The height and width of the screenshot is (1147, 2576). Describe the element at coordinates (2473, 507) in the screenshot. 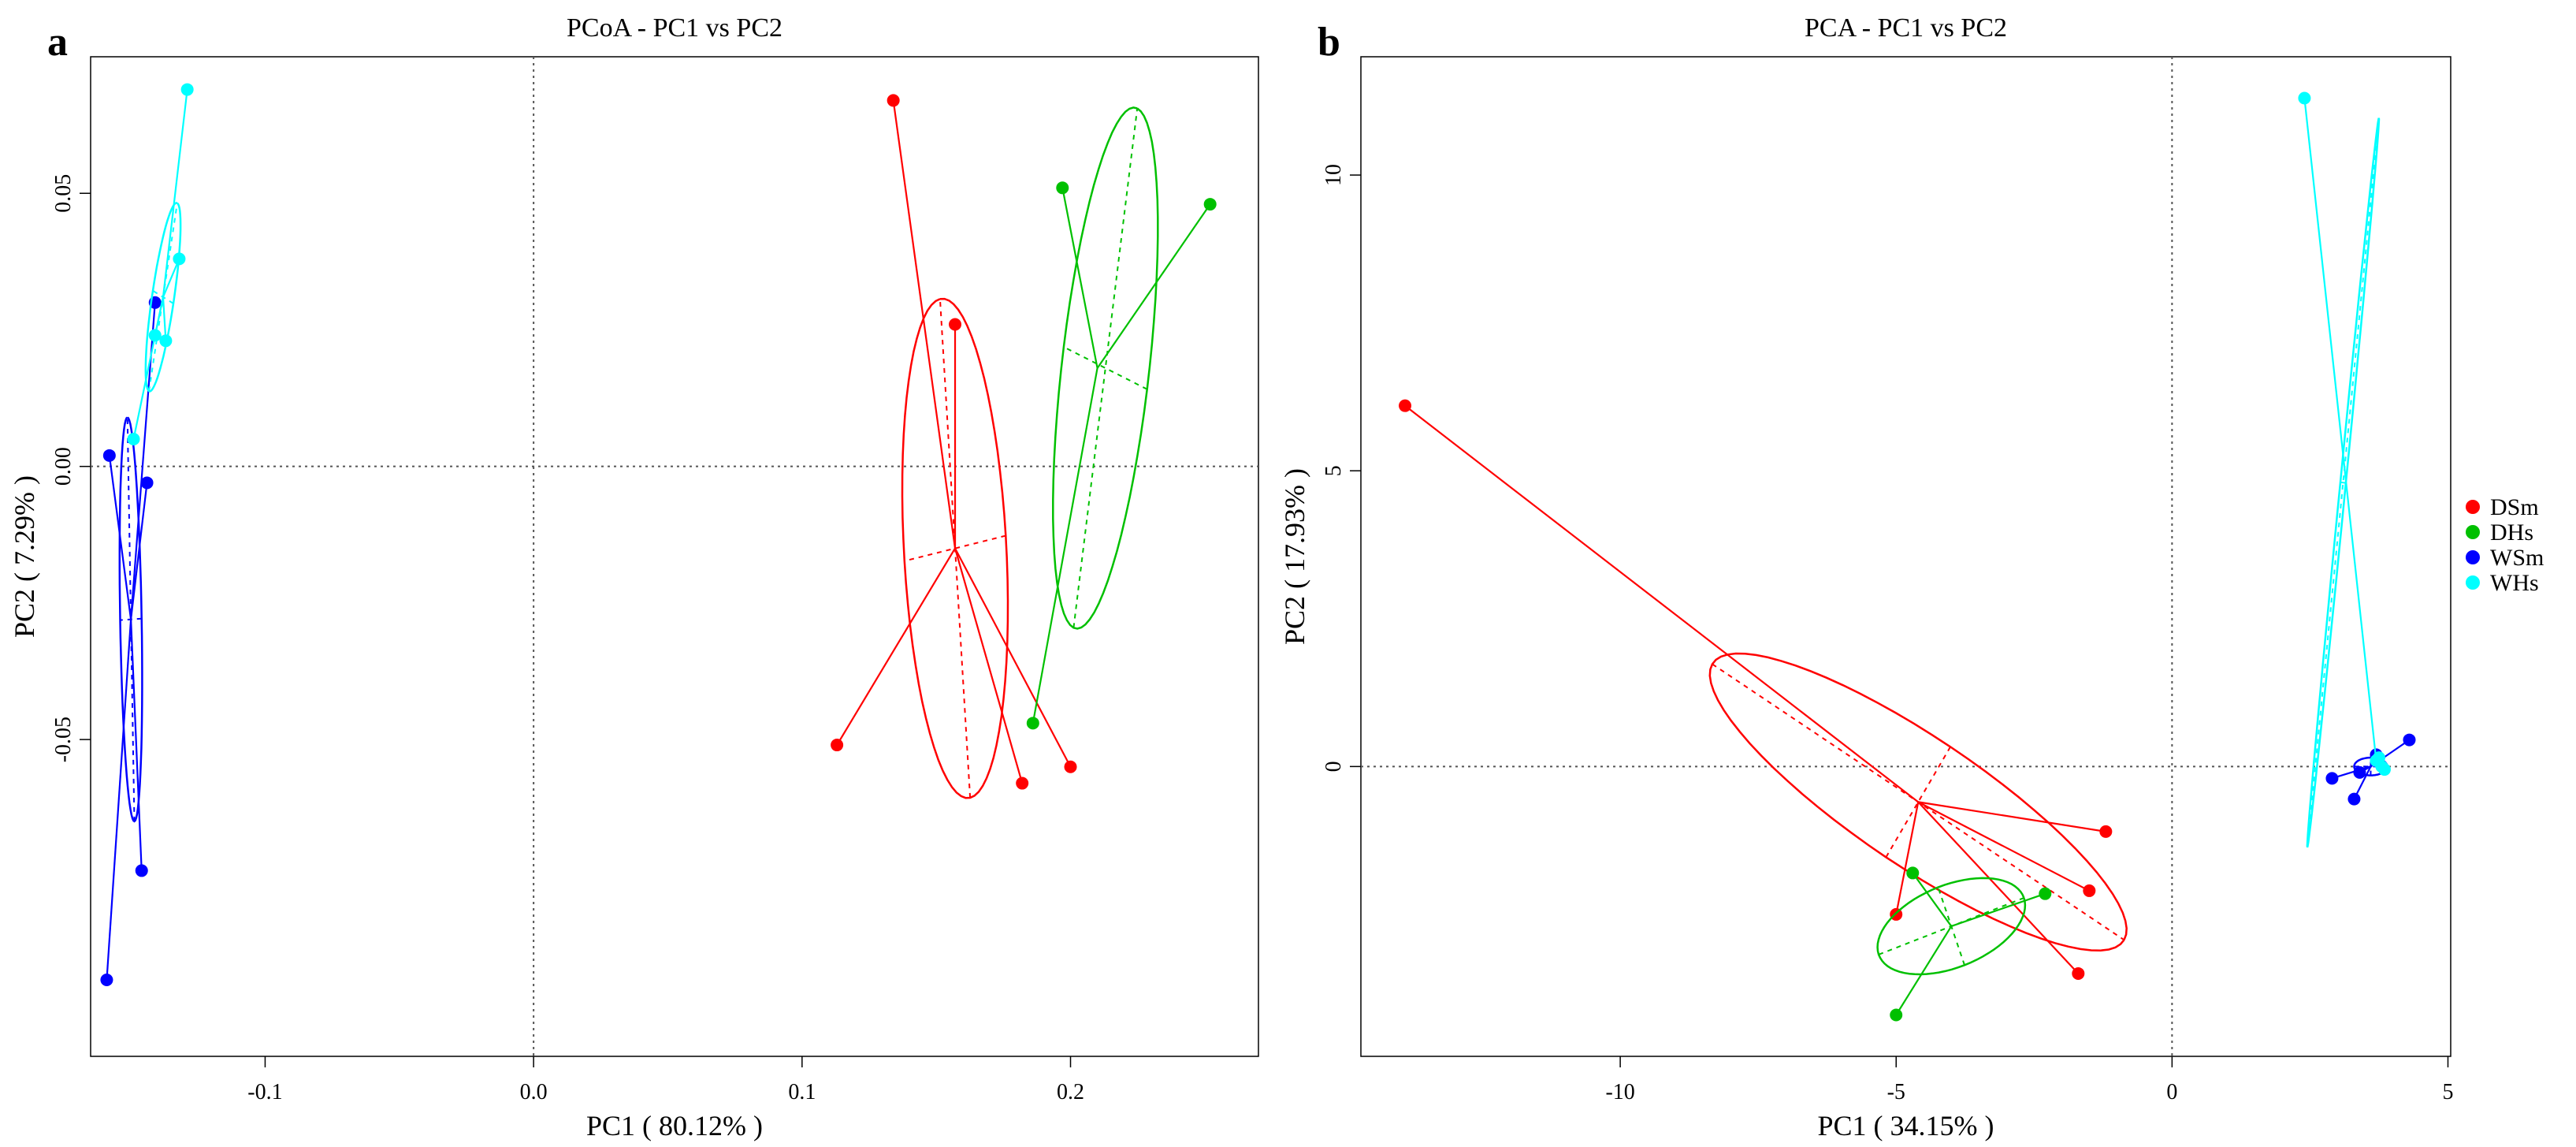

I see `legend-marker-DSm` at that location.